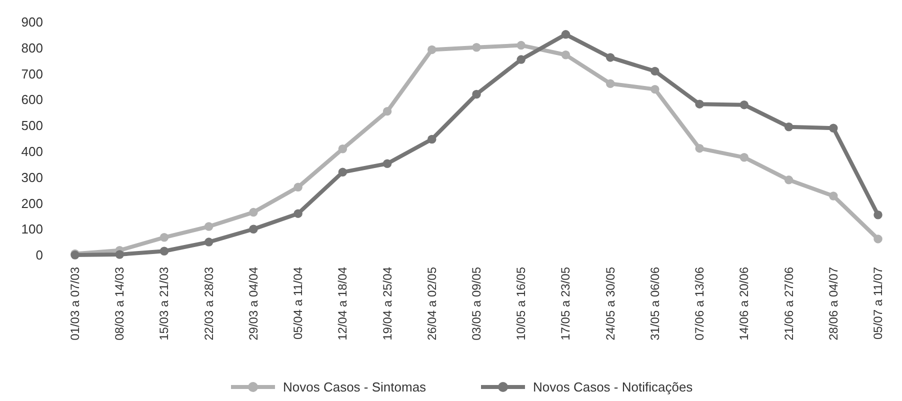  Describe the element at coordinates (613, 387) in the screenshot. I see `legend-label: Novos Casos - Notificações` at that location.